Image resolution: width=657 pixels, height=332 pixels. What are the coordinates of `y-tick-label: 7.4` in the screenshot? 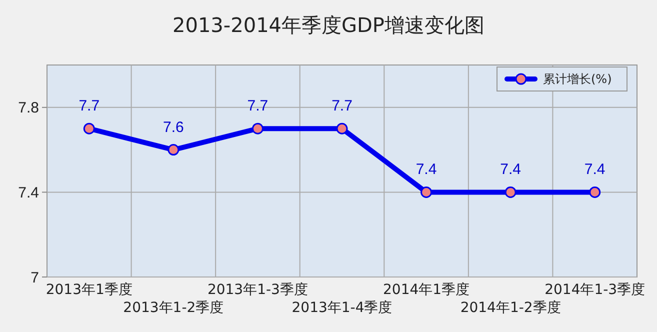 It's located at (28, 193).